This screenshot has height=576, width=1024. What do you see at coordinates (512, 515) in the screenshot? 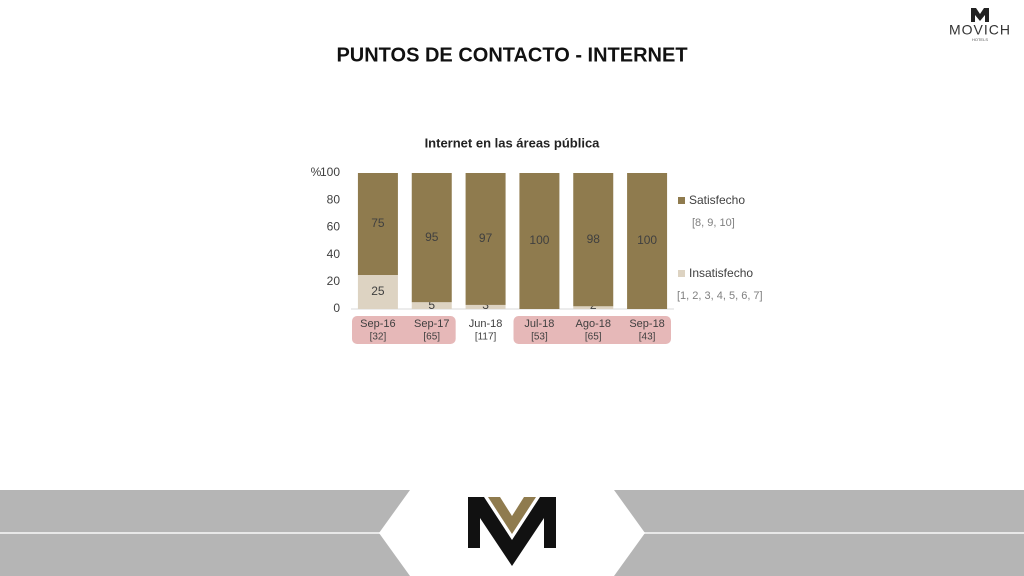
I see `footer-logo-v` at bounding box center [512, 515].